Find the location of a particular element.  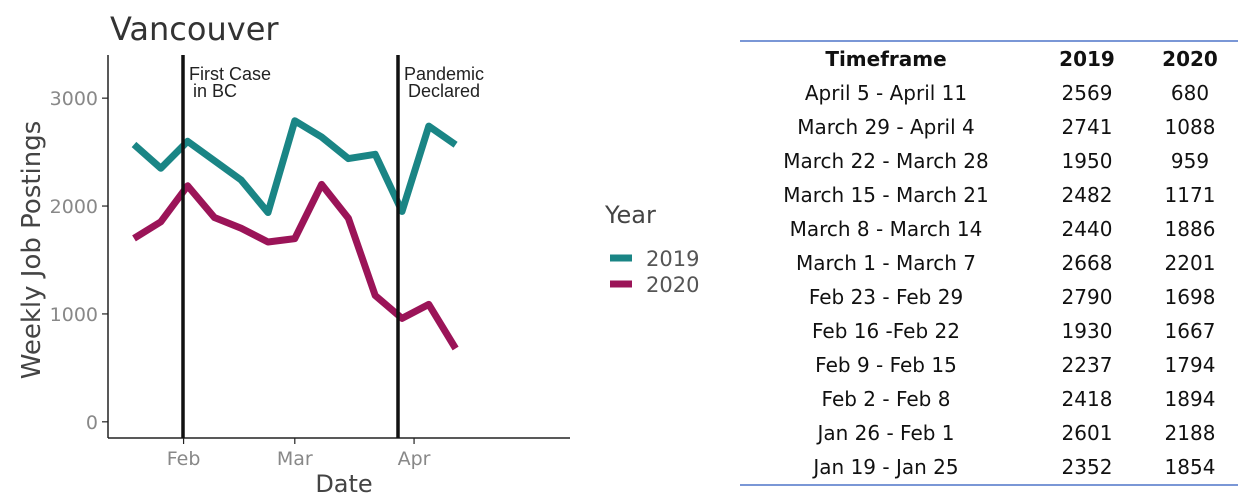

cell-2019: 2790 is located at coordinates (1087, 297).